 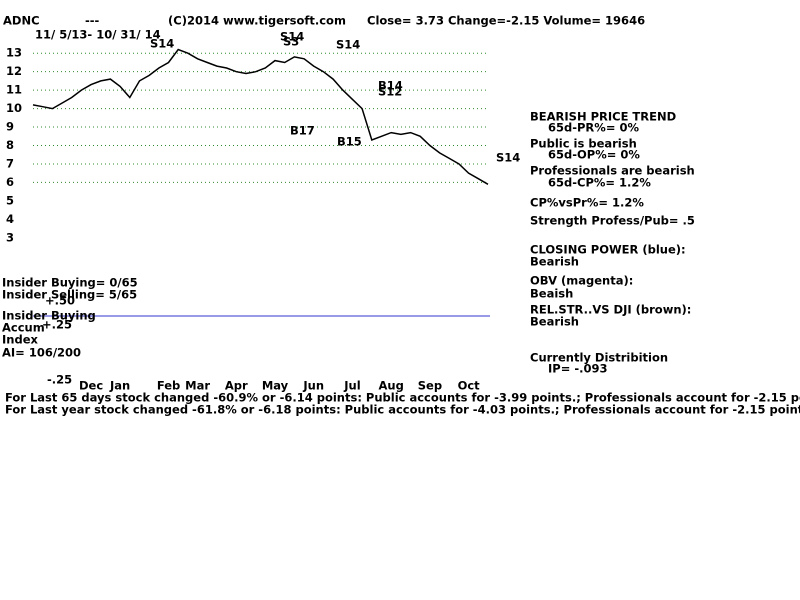 What do you see at coordinates (10, 200) in the screenshot?
I see `y-tick-label: 5` at bounding box center [10, 200].